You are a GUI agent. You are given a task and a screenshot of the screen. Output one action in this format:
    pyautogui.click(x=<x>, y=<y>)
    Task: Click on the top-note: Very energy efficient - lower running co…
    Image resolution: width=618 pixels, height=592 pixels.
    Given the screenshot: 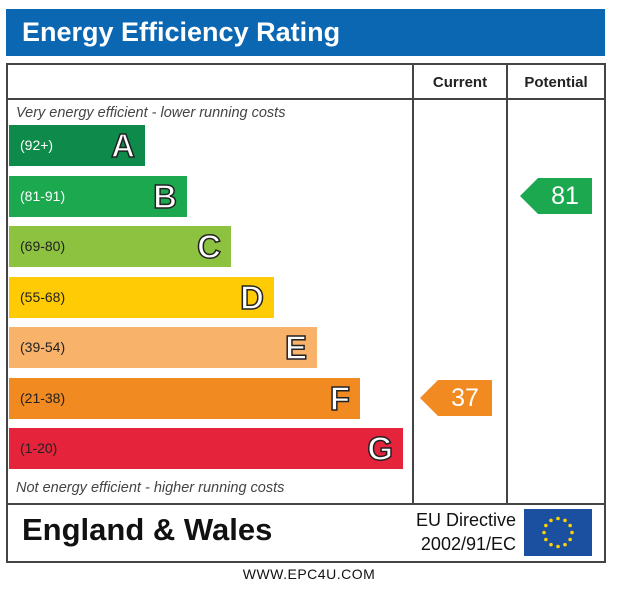 What is the action you would take?
    pyautogui.click(x=151, y=113)
    